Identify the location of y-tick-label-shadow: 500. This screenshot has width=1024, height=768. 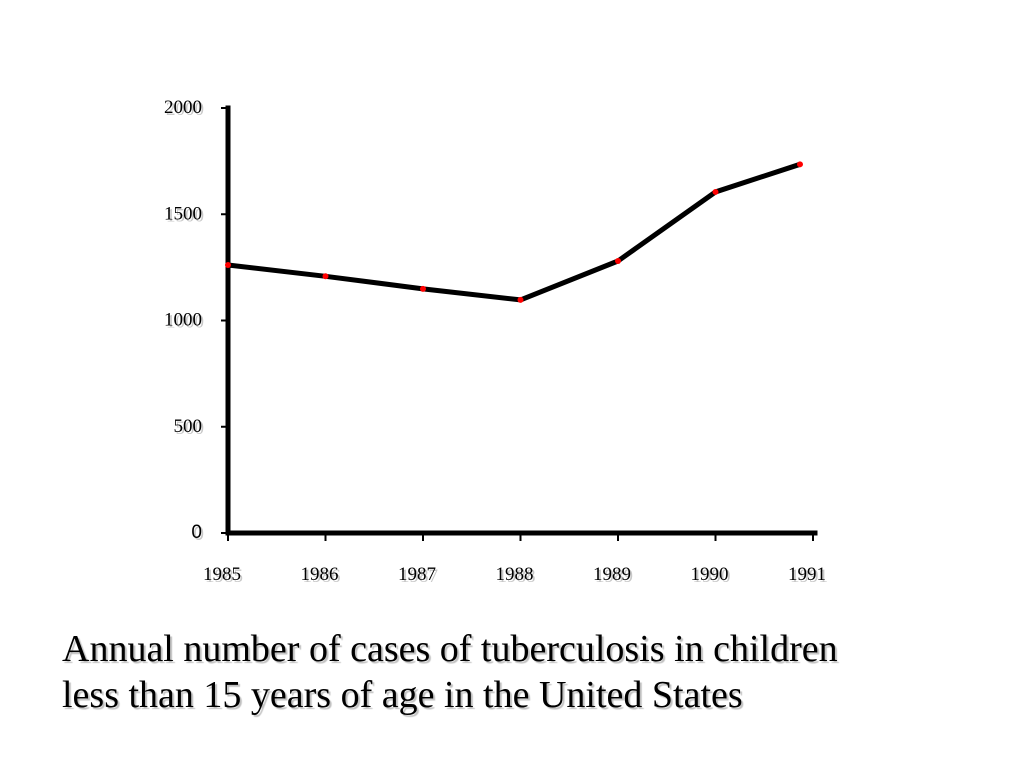
(190, 428).